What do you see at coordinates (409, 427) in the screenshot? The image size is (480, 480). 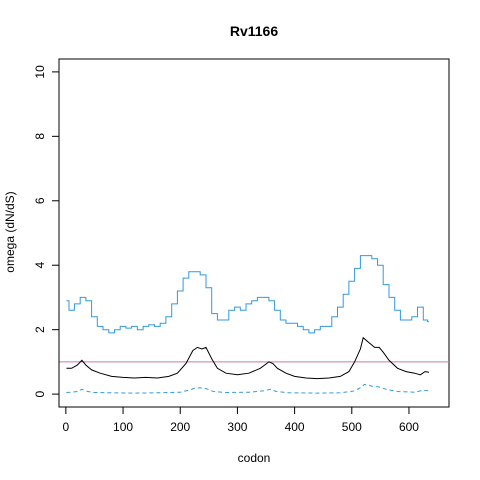 I see `x-tick-label: 600` at bounding box center [409, 427].